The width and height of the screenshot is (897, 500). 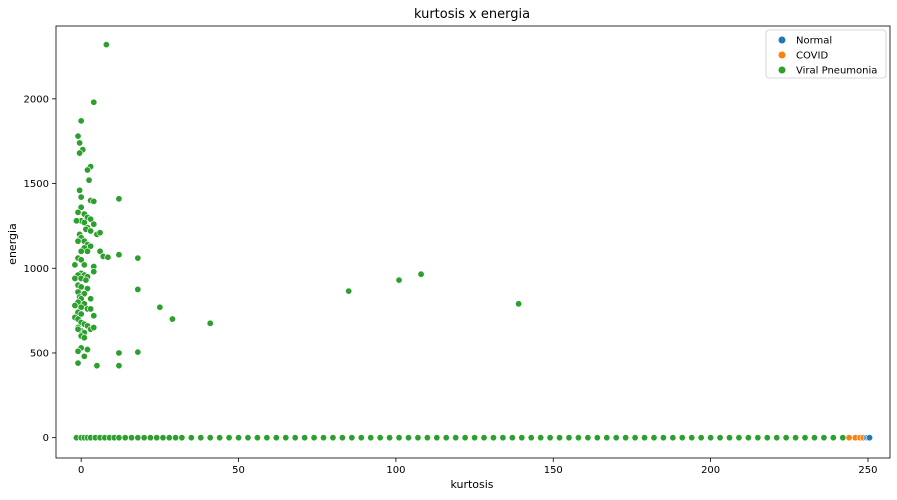 What do you see at coordinates (36, 184) in the screenshot?
I see `y-tick-label: 1500` at bounding box center [36, 184].